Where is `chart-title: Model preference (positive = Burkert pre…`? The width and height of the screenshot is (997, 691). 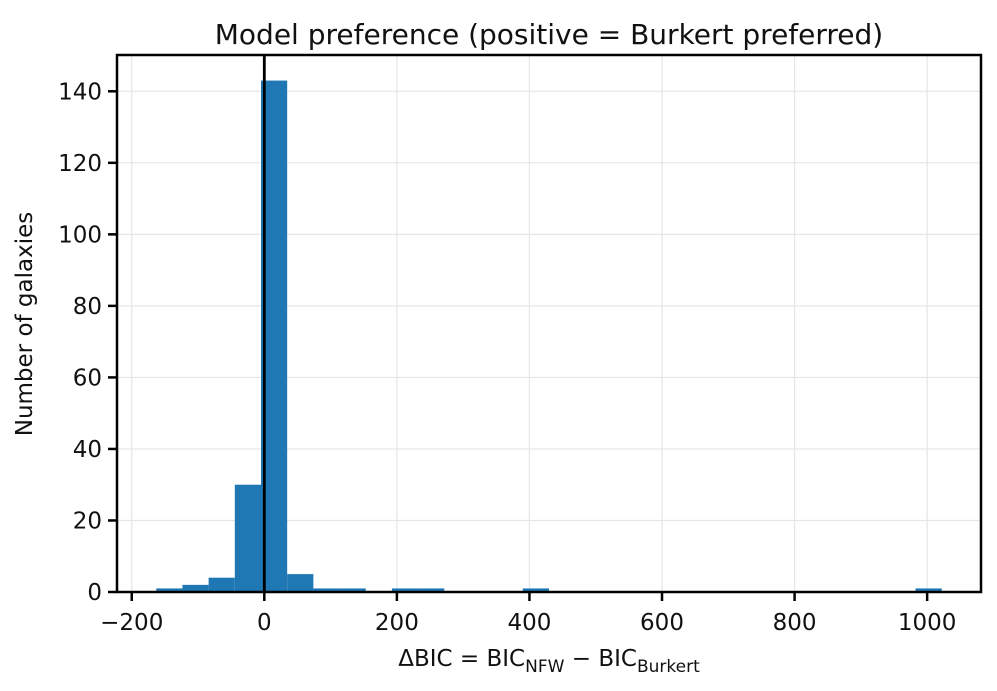
chart-title: Model preference (positive = Burkert pre… is located at coordinates (549, 34).